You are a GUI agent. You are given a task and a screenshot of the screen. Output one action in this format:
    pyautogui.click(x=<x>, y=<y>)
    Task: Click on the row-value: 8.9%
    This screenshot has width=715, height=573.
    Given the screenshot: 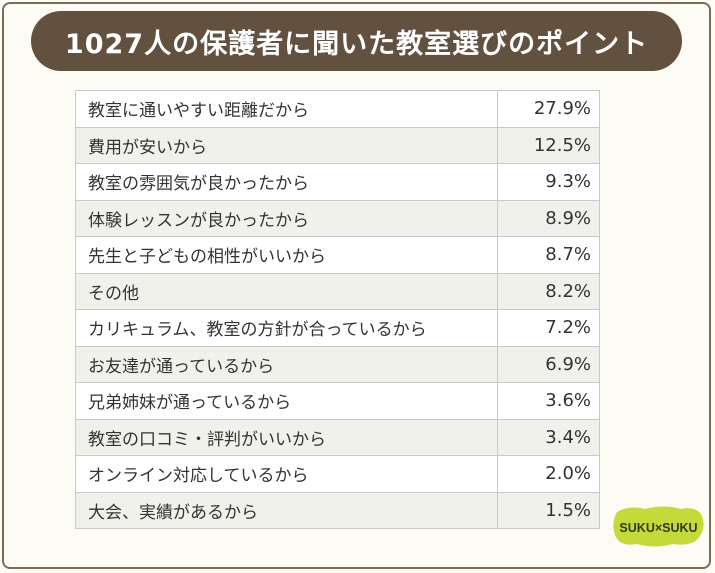 What is the action you would take?
    pyautogui.click(x=548, y=218)
    